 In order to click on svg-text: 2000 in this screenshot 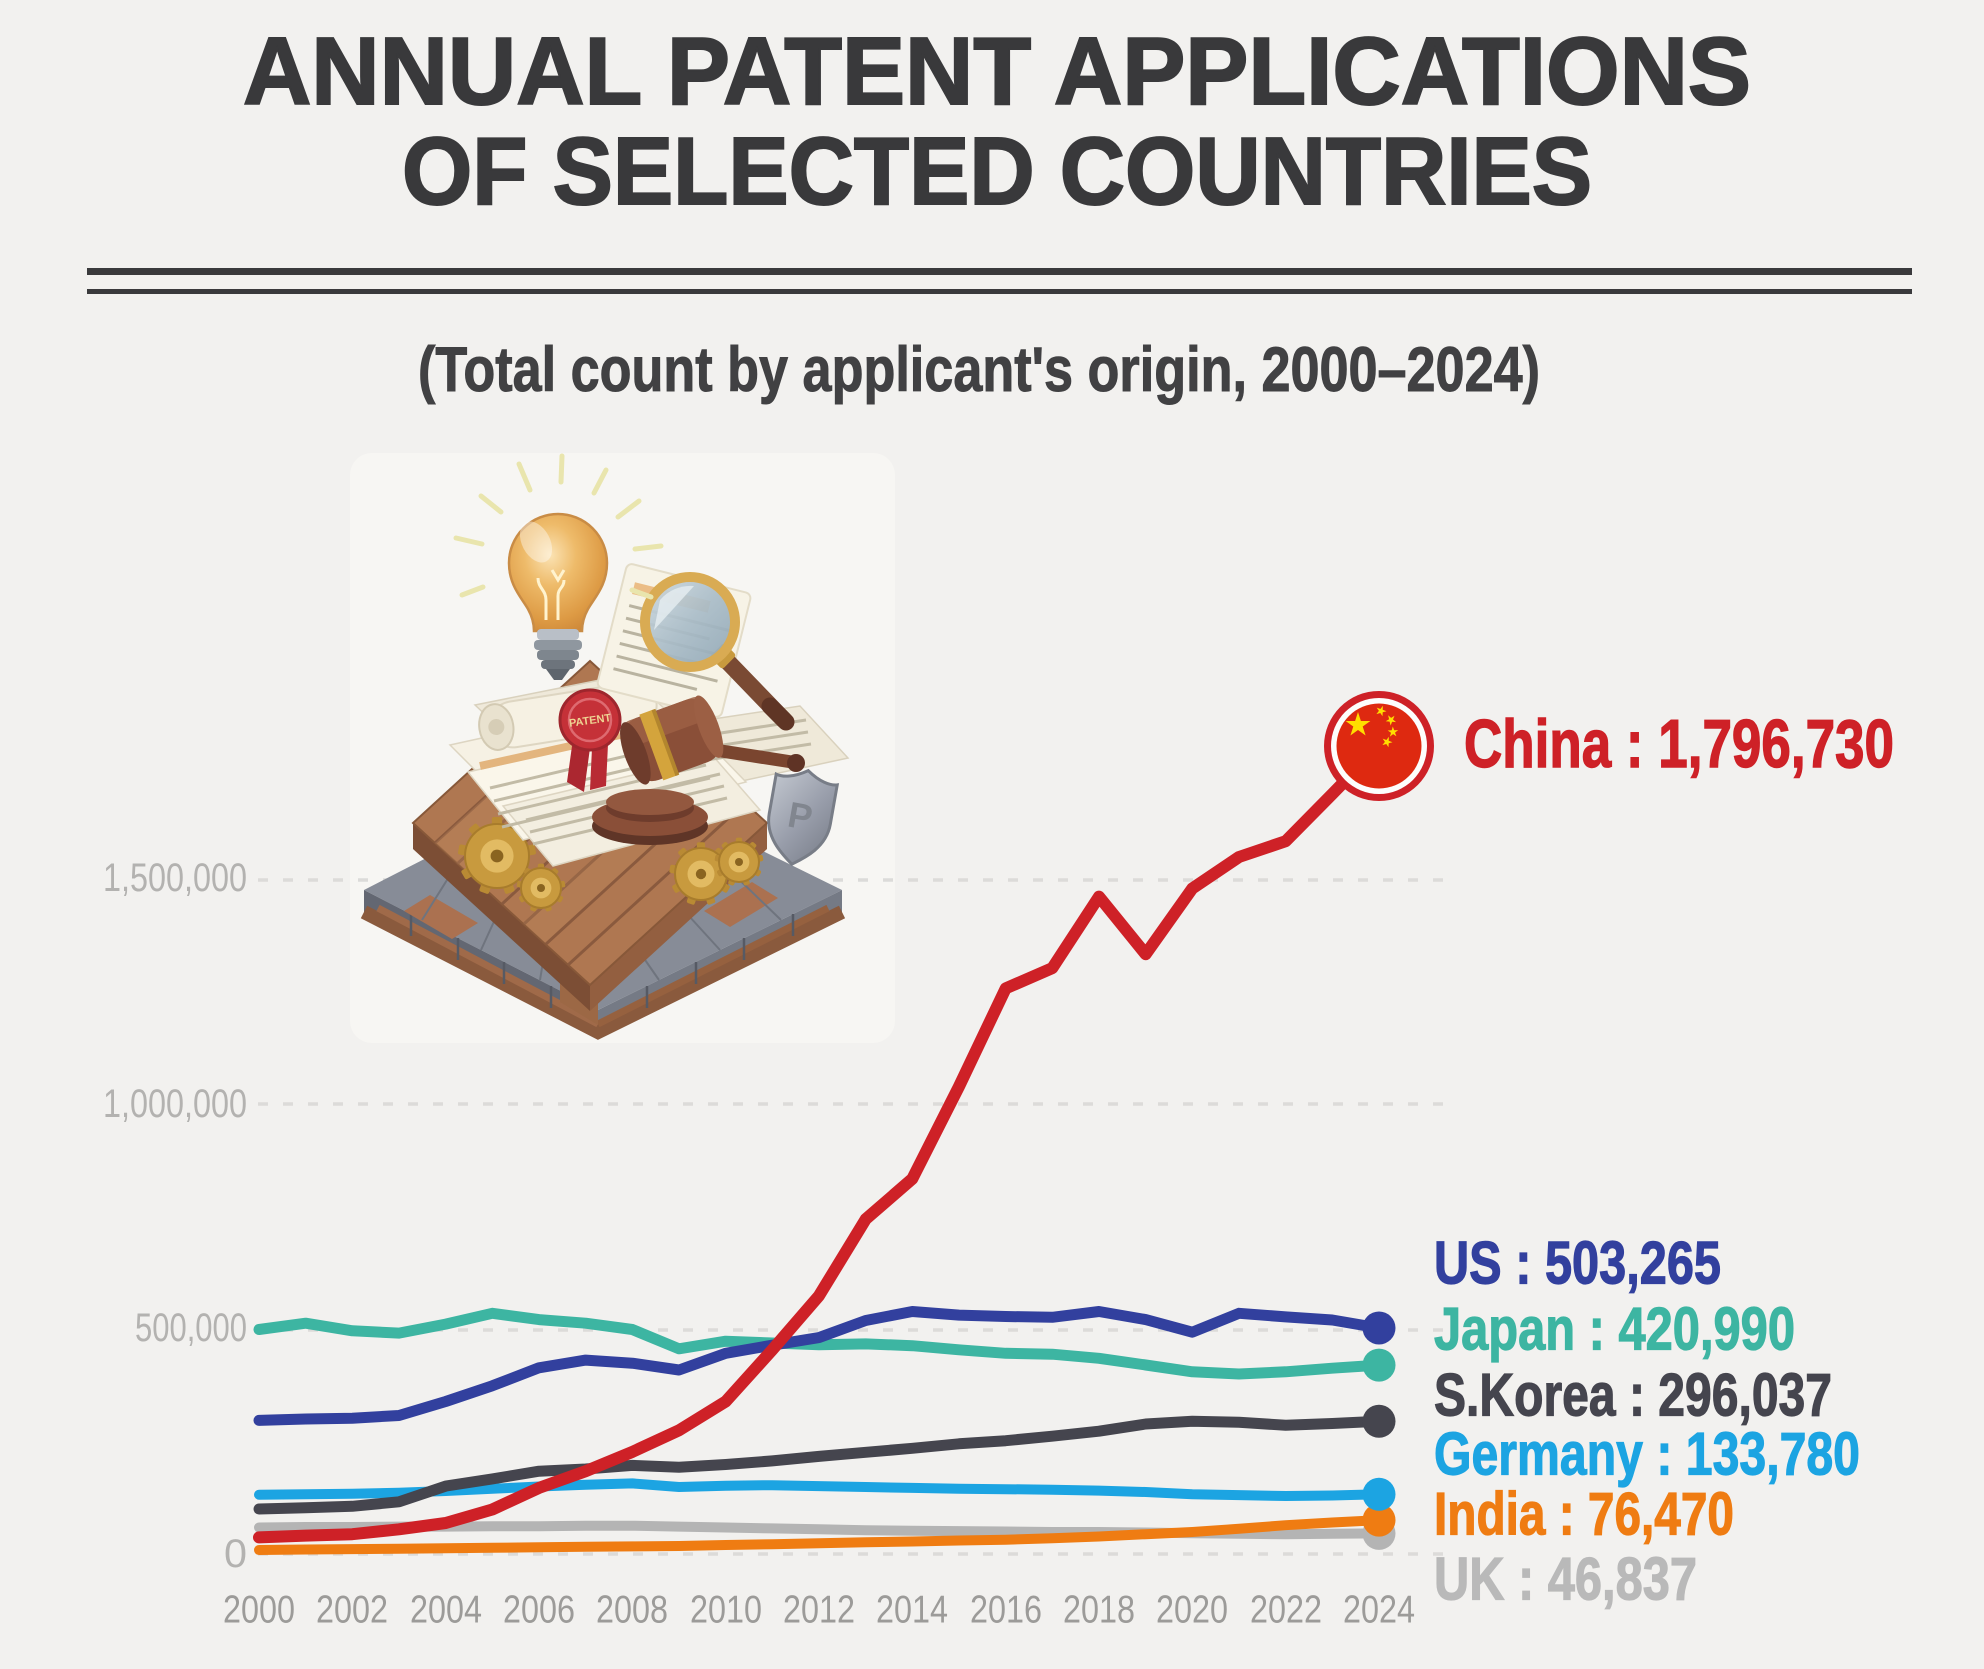, I will do `click(259, 1610)`.